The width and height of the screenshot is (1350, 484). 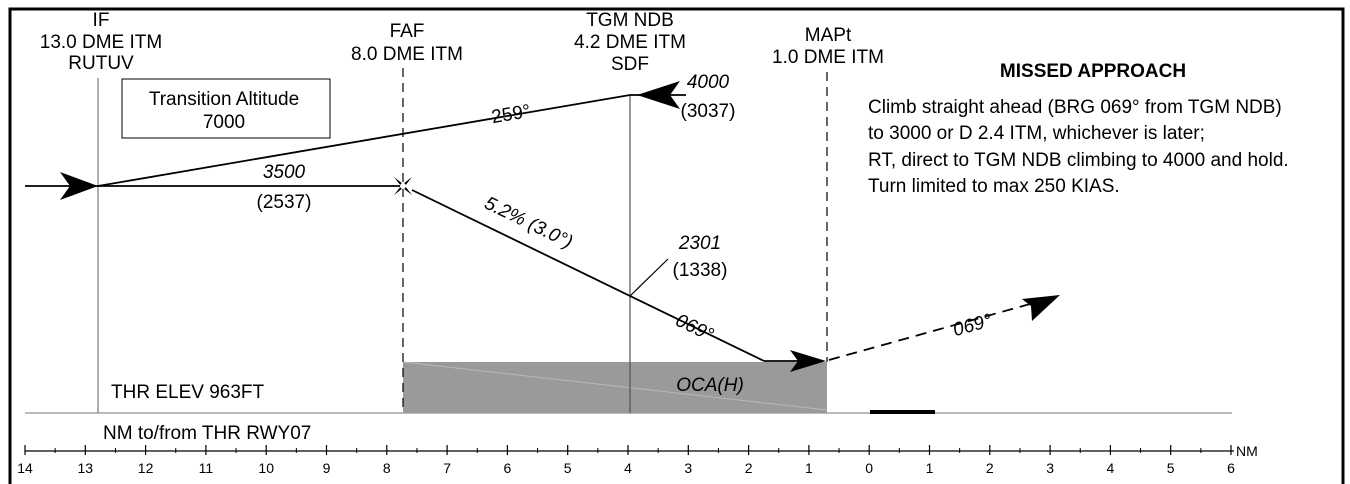 What do you see at coordinates (224, 99) in the screenshot?
I see `transition-altitude-label: Transition Altitude` at bounding box center [224, 99].